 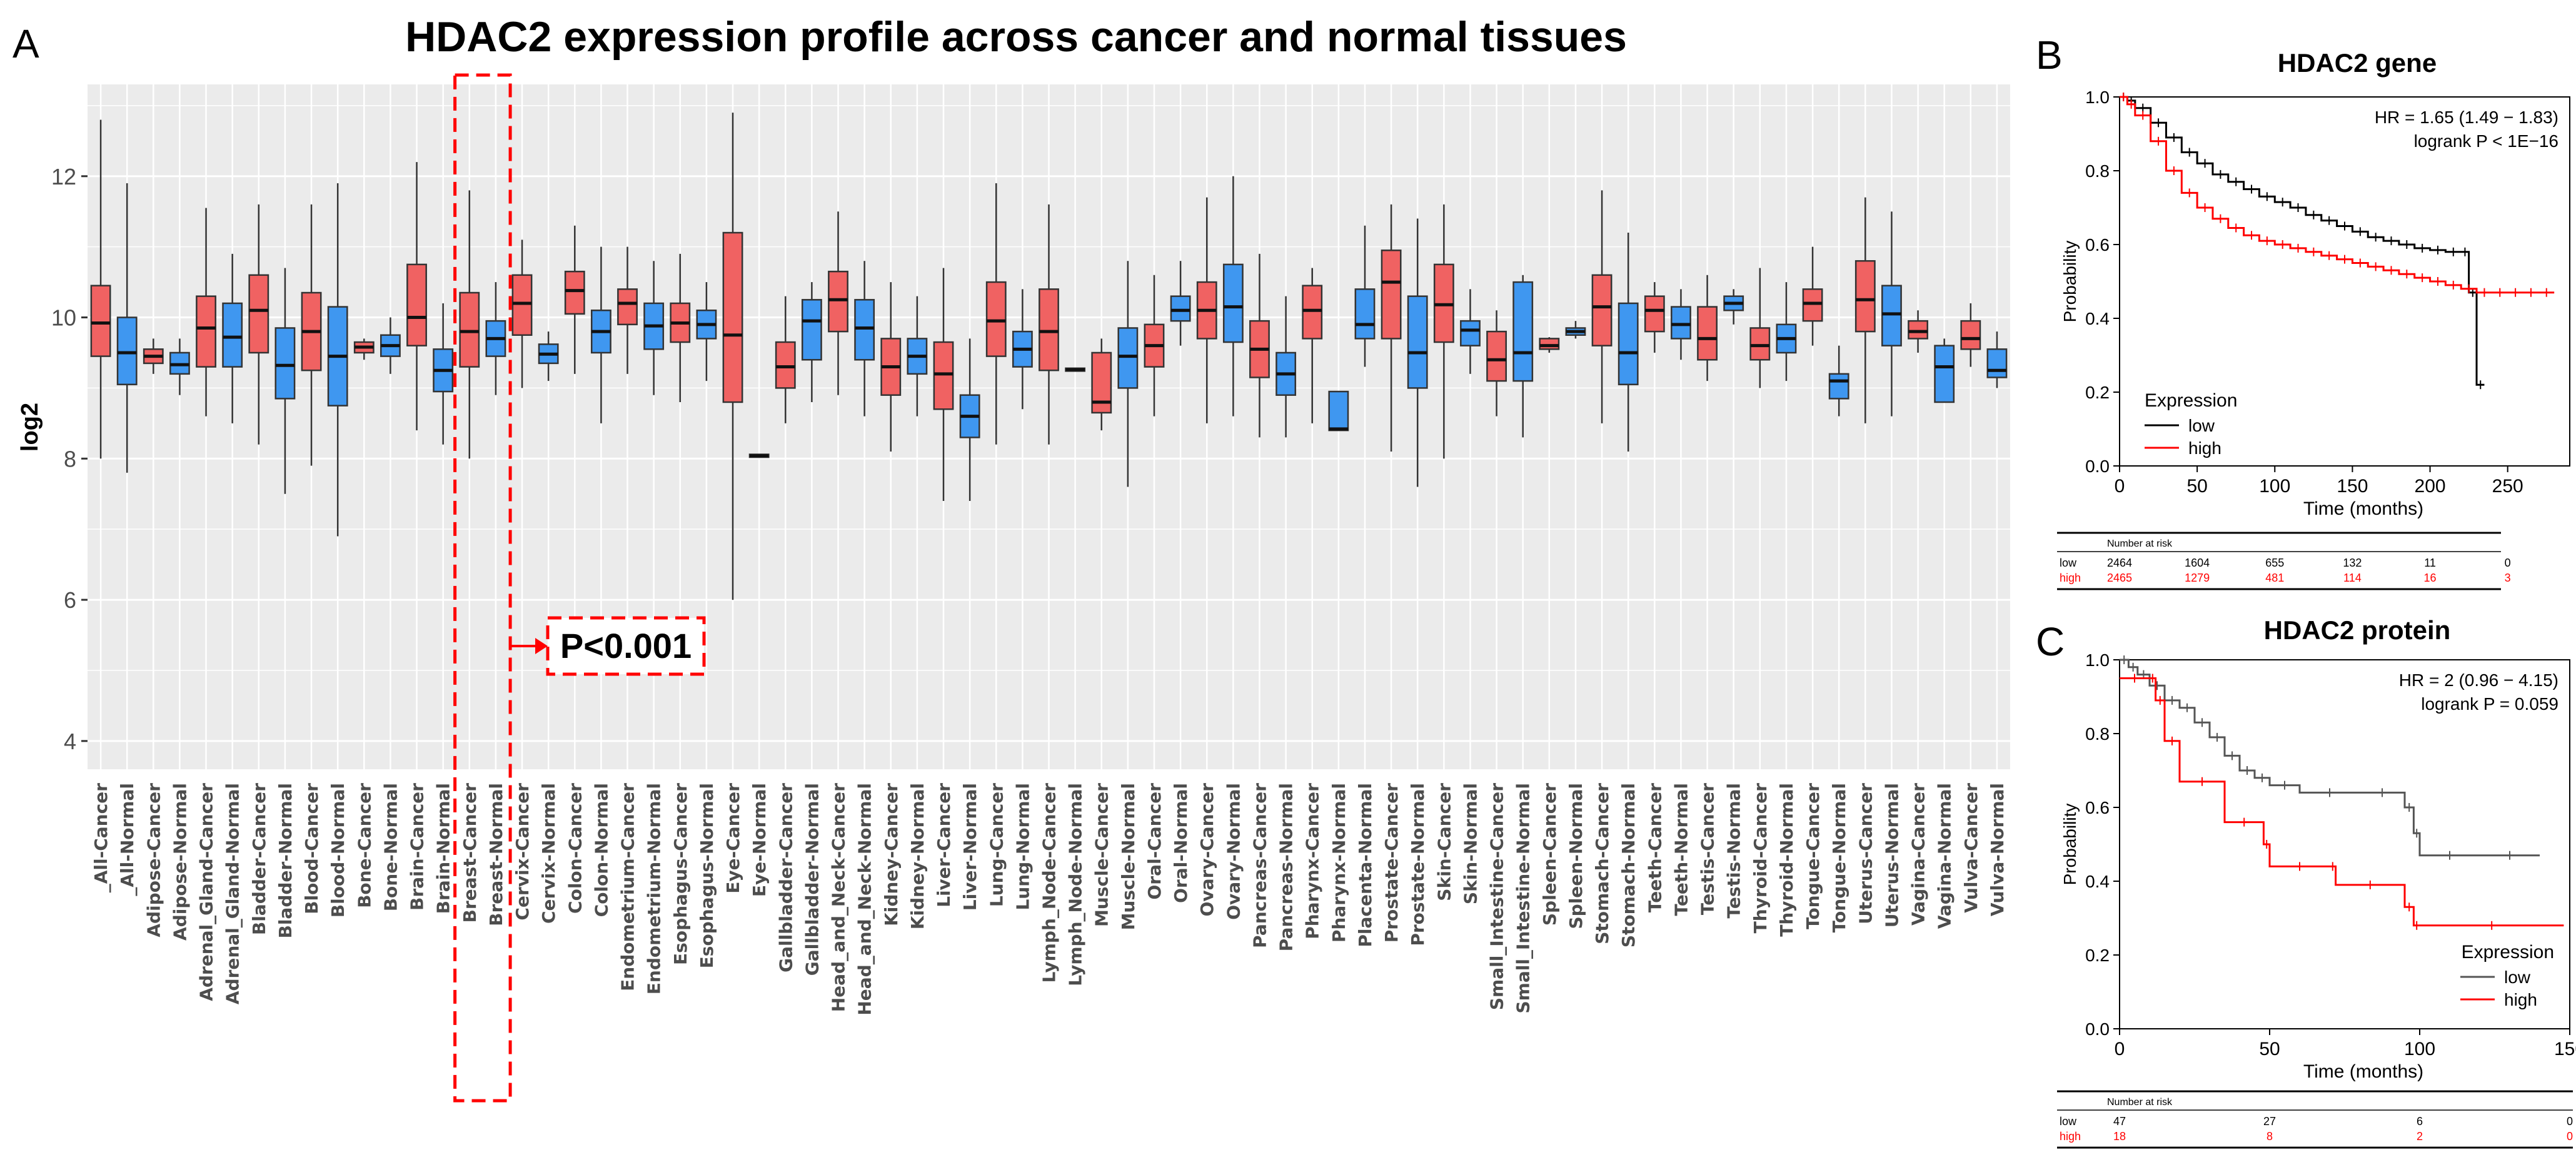 I want to click on risk-cell: 18, so click(x=2119, y=1136).